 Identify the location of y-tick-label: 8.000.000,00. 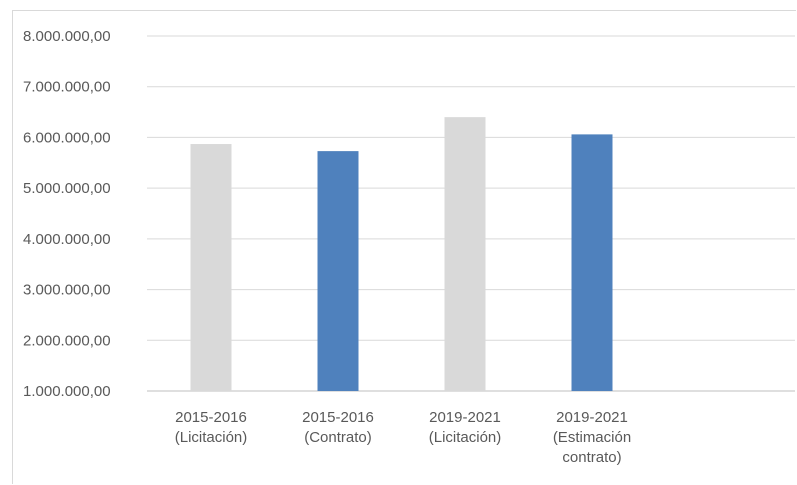
(67, 36).